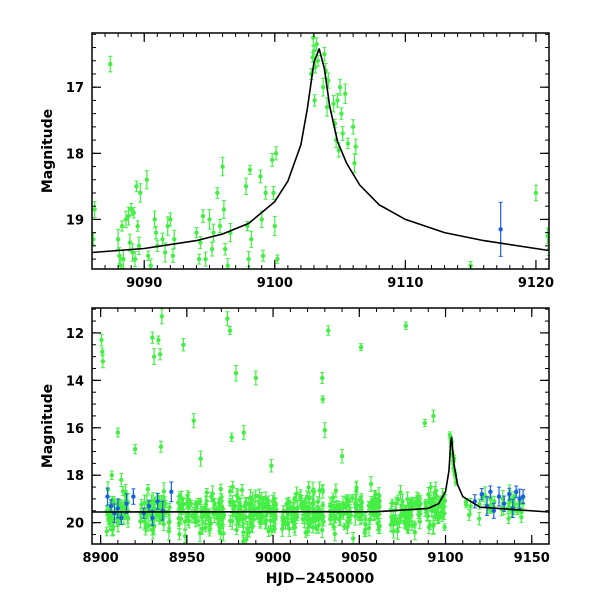 This screenshot has height=600, width=600. I want to click on x-tick-label: 9000, so click(273, 558).